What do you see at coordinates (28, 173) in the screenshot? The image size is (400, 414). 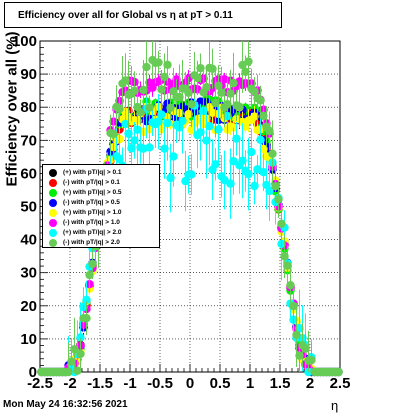 I see `y-tick-label: 60` at bounding box center [28, 173].